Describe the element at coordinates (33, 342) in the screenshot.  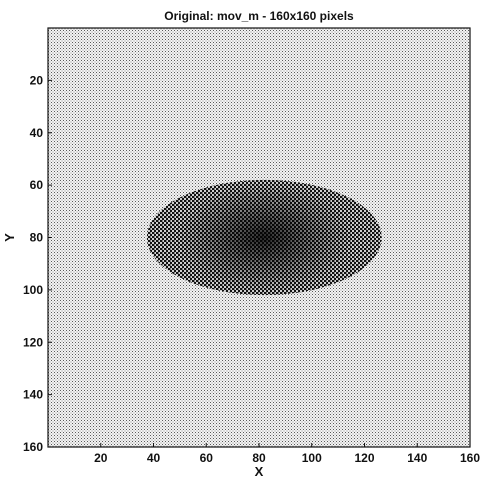
I see `y-tick-label: 120` at that location.